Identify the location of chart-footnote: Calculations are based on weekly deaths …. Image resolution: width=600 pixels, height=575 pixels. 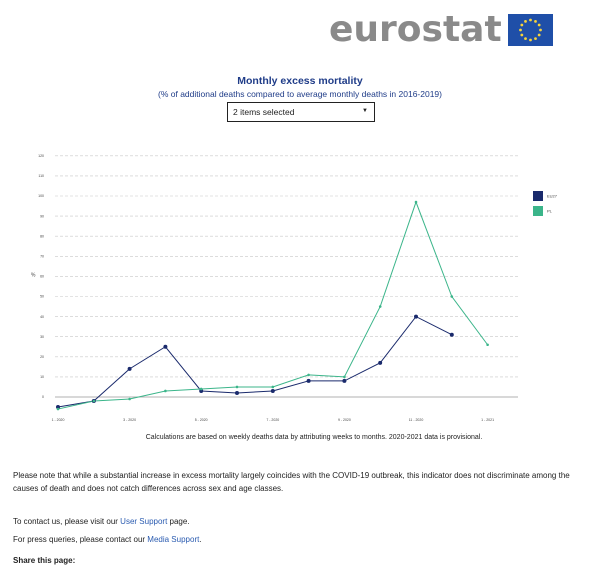
(314, 437).